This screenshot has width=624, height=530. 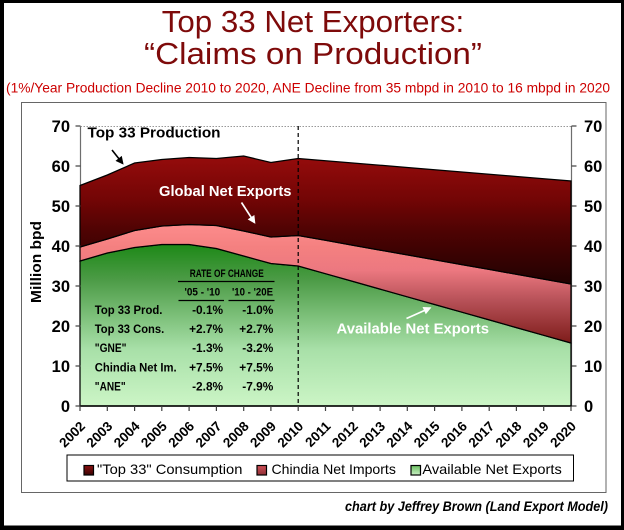 What do you see at coordinates (225, 191) in the screenshot?
I see `svg-text: Global Net Exports` at bounding box center [225, 191].